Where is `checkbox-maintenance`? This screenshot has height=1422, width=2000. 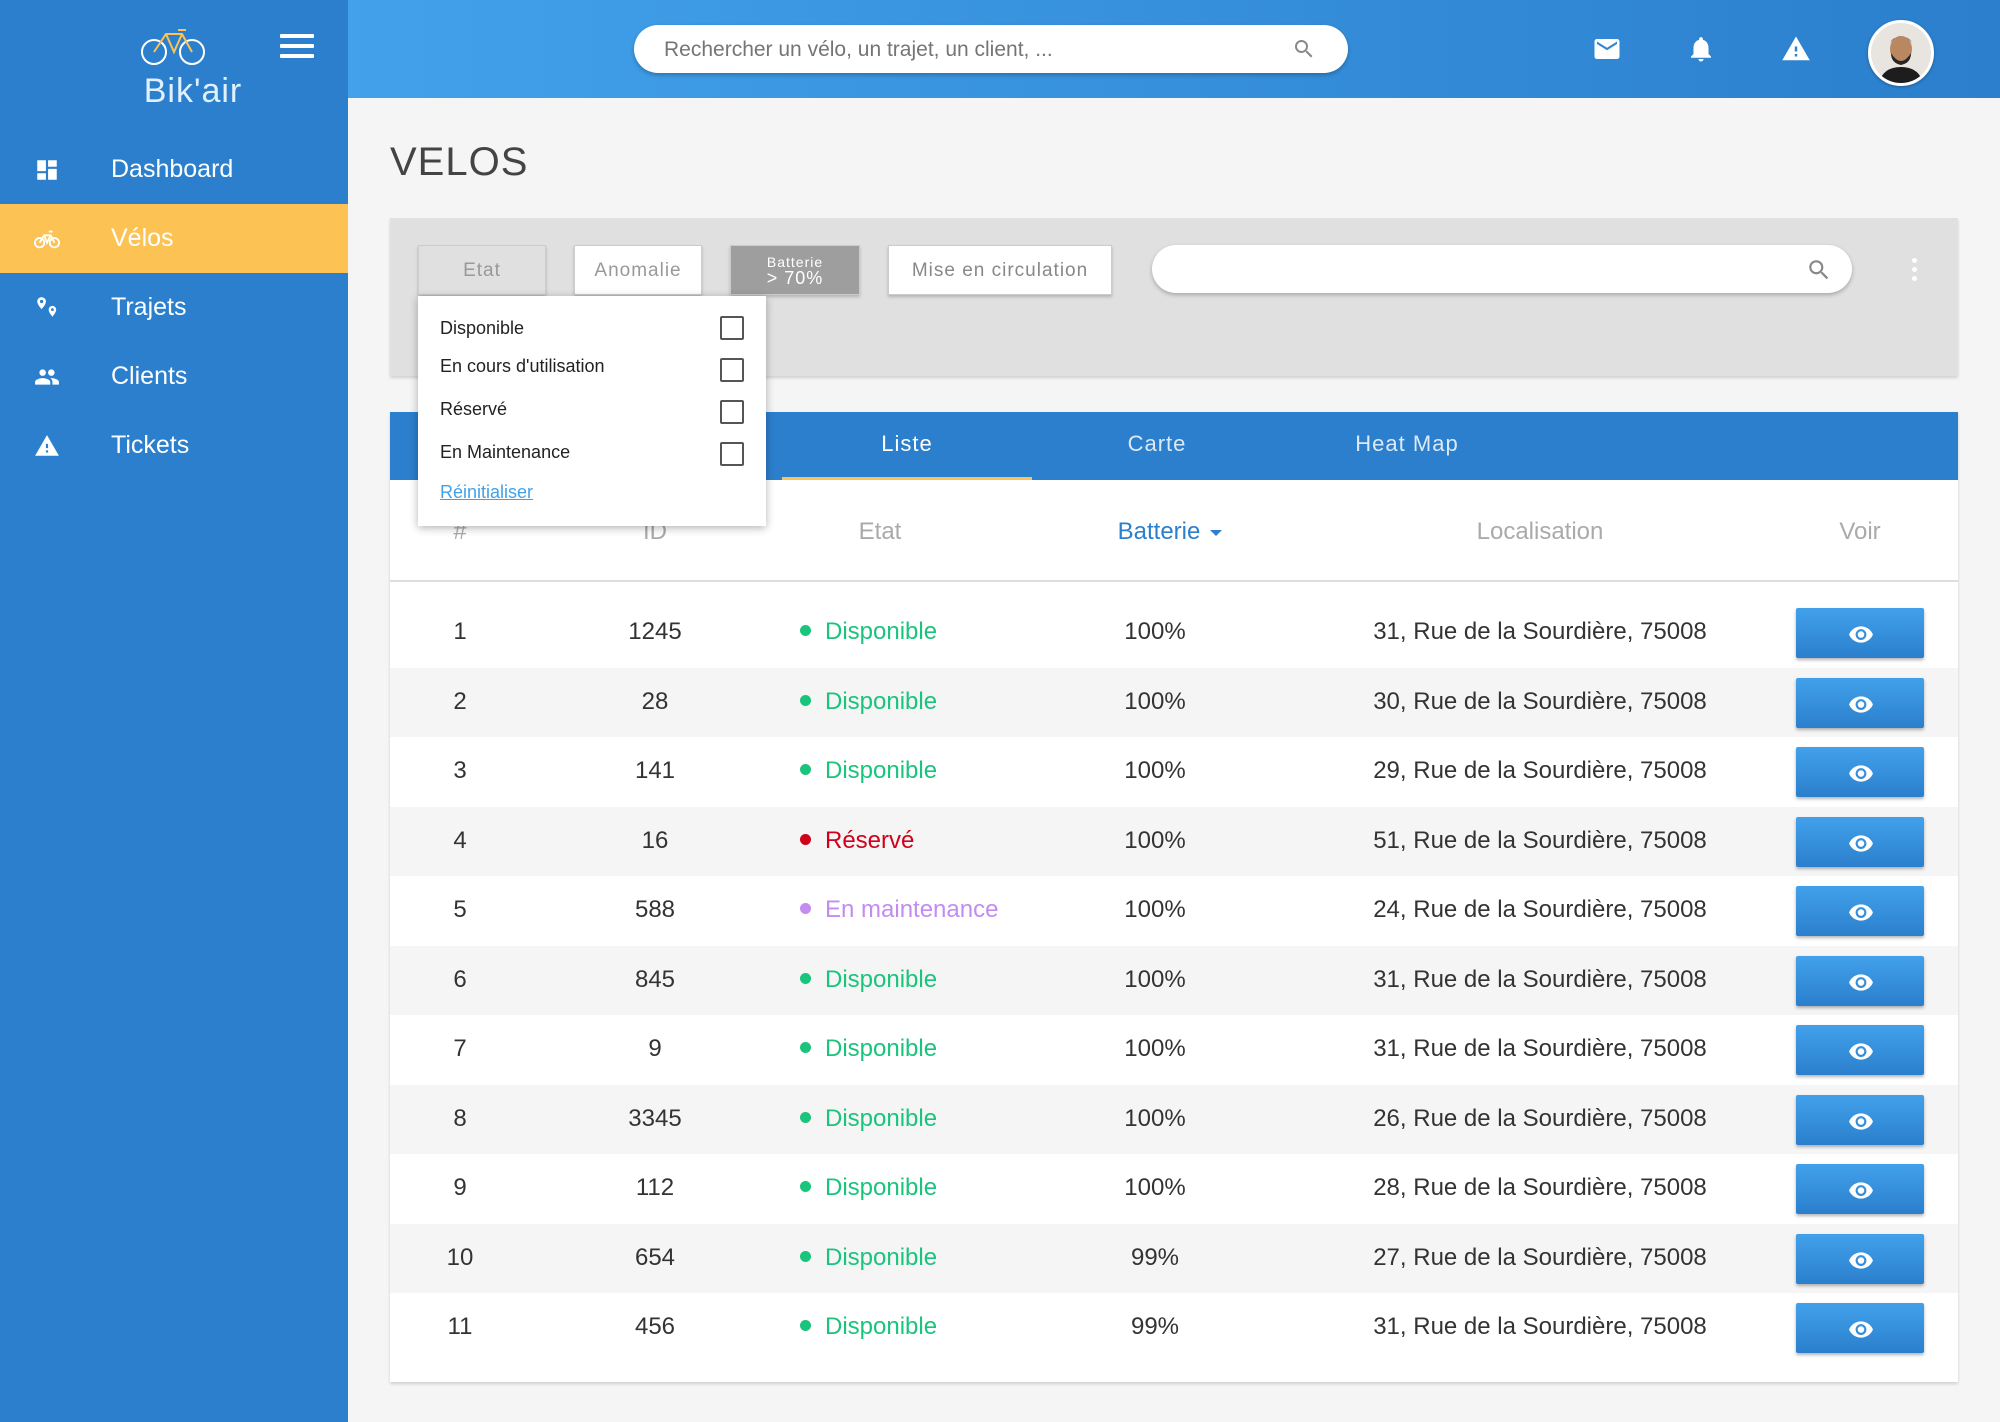 checkbox-maintenance is located at coordinates (732, 454).